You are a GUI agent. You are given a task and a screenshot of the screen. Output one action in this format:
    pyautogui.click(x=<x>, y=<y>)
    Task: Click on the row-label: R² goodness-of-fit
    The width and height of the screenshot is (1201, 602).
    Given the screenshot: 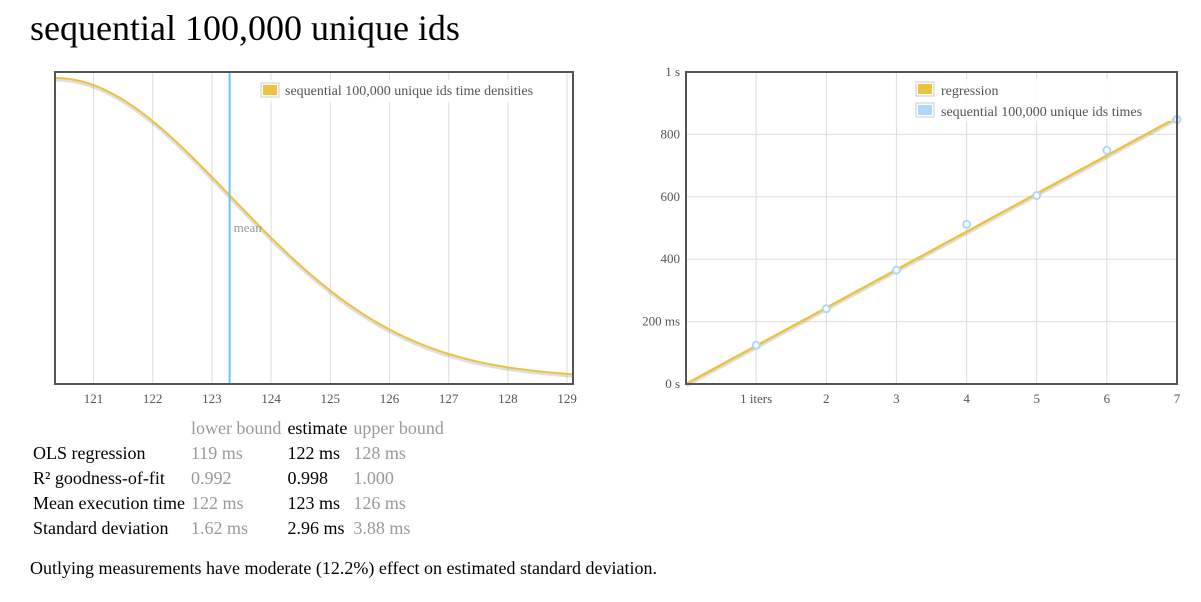 What is the action you would take?
    pyautogui.click(x=99, y=478)
    